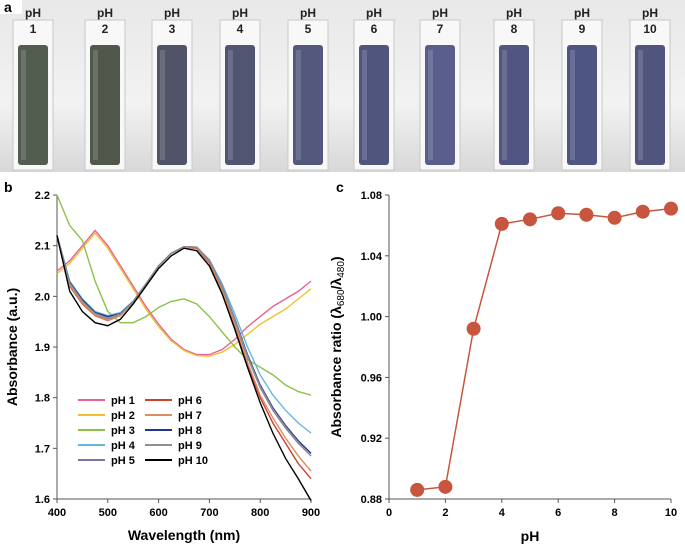 This screenshot has width=685, height=547. What do you see at coordinates (336, 258) in the screenshot?
I see `y-axis-label-part: )` at bounding box center [336, 258].